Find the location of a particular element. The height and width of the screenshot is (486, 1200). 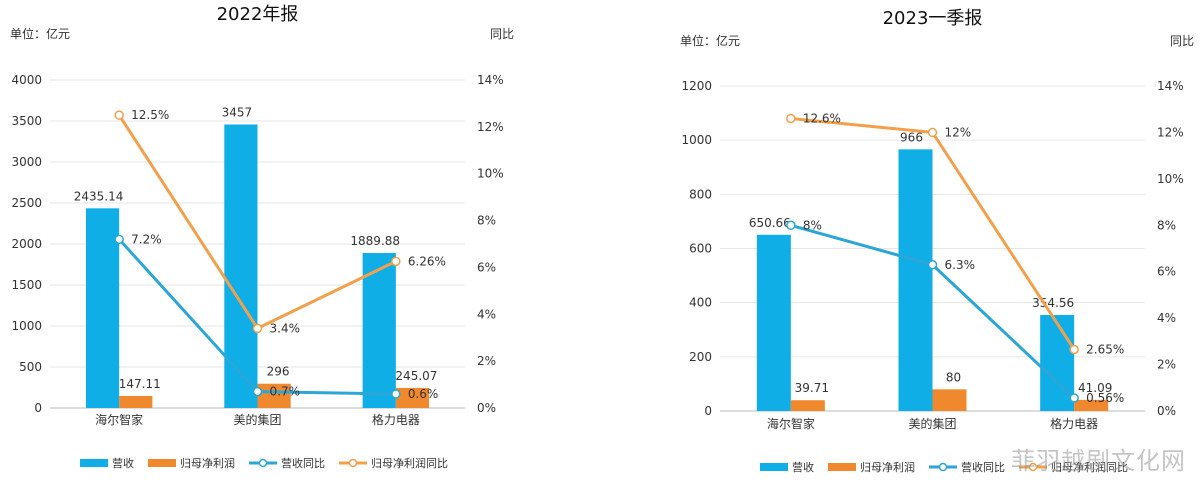

chart-title: 2022年报 is located at coordinates (258, 14).